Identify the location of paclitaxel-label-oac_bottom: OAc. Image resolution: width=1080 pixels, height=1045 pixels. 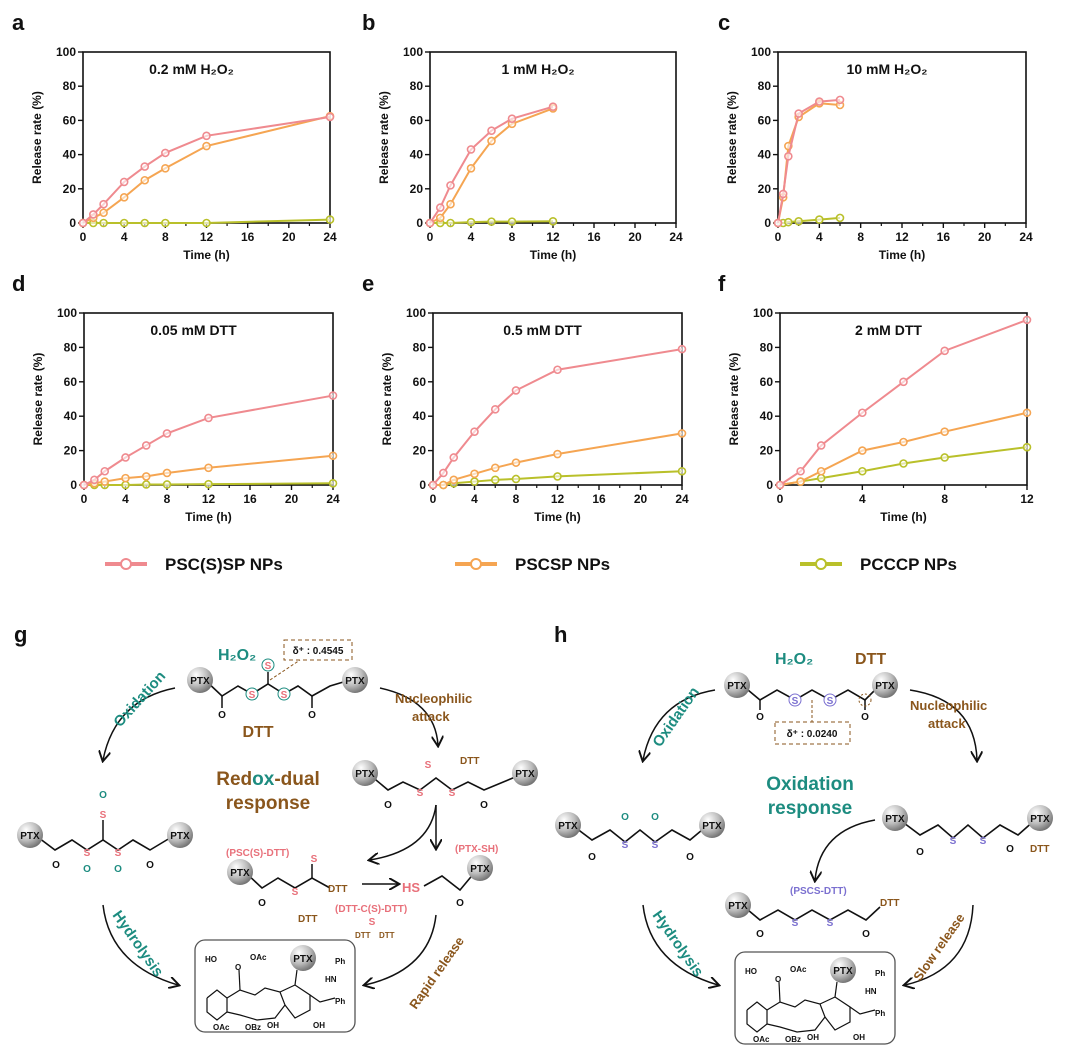
(221, 1027).